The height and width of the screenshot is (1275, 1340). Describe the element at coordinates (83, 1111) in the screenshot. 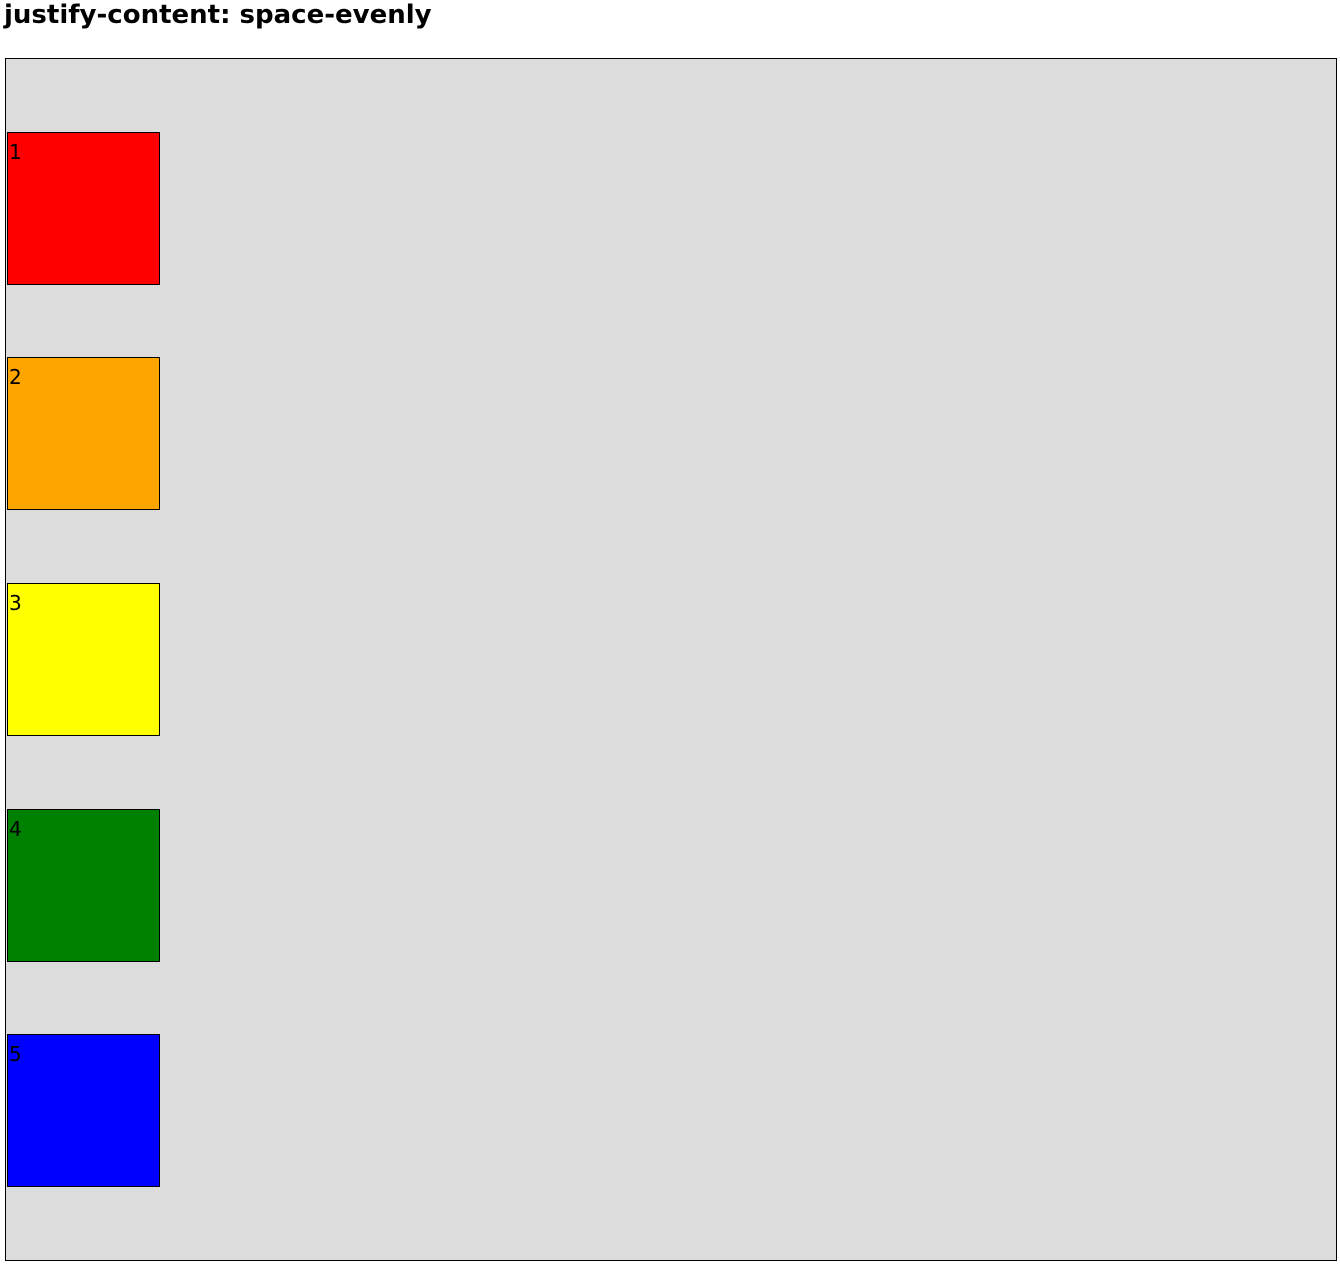

I see `flex-box-5: 5` at that location.